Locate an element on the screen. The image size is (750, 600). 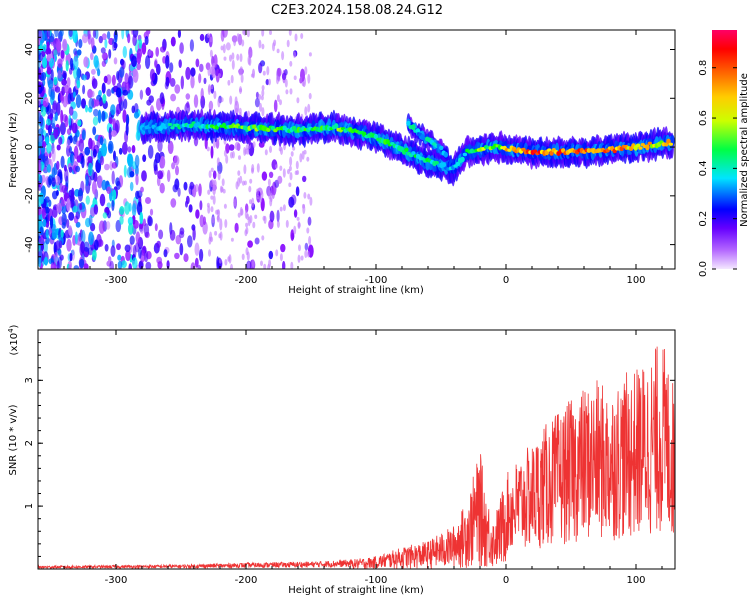
snr-ylabel: SNR (10 * v/v) is located at coordinates (13, 439).